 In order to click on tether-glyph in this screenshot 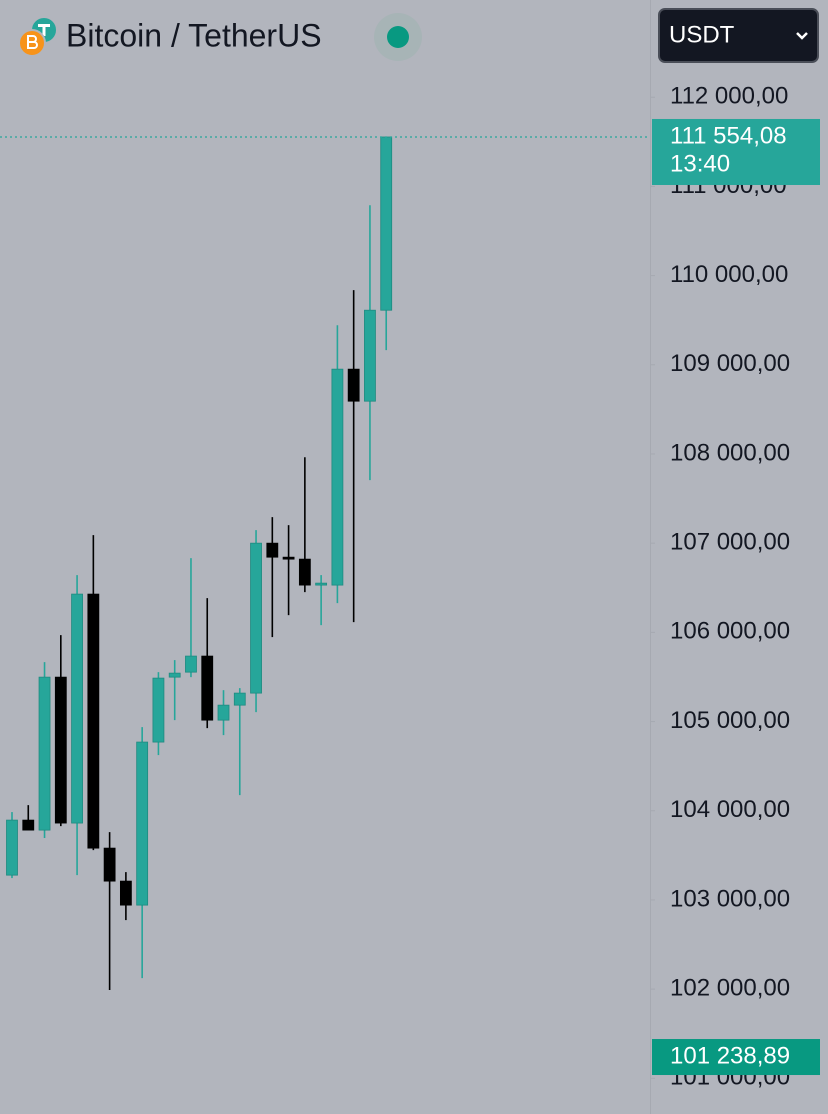, I will do `click(44, 30)`.